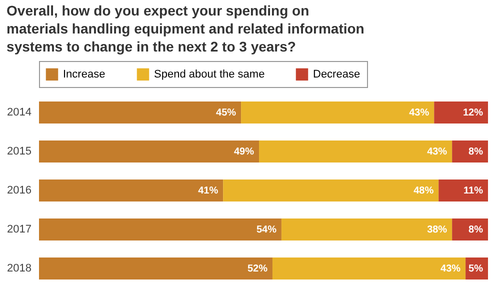 Image resolution: width=496 pixels, height=296 pixels. What do you see at coordinates (19, 268) in the screenshot?
I see `y-tick-label: 2018` at bounding box center [19, 268].